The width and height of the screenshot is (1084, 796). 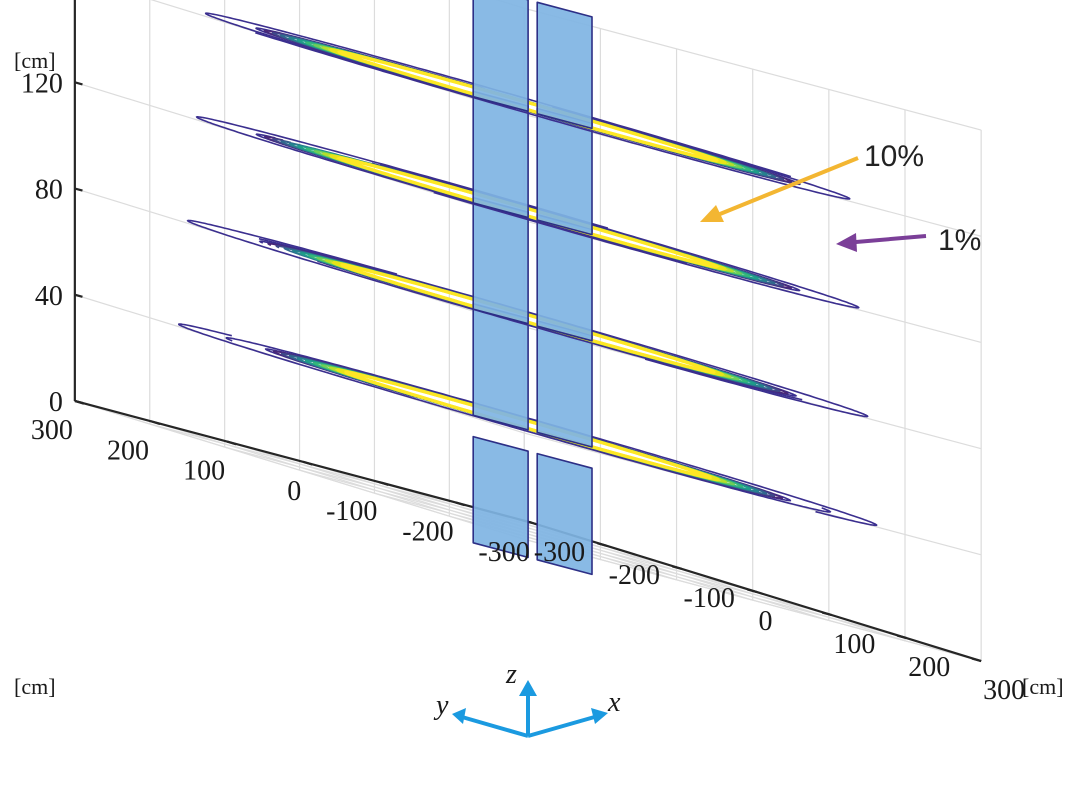 I want to click on z-tick-label: 40, so click(x=49, y=296).